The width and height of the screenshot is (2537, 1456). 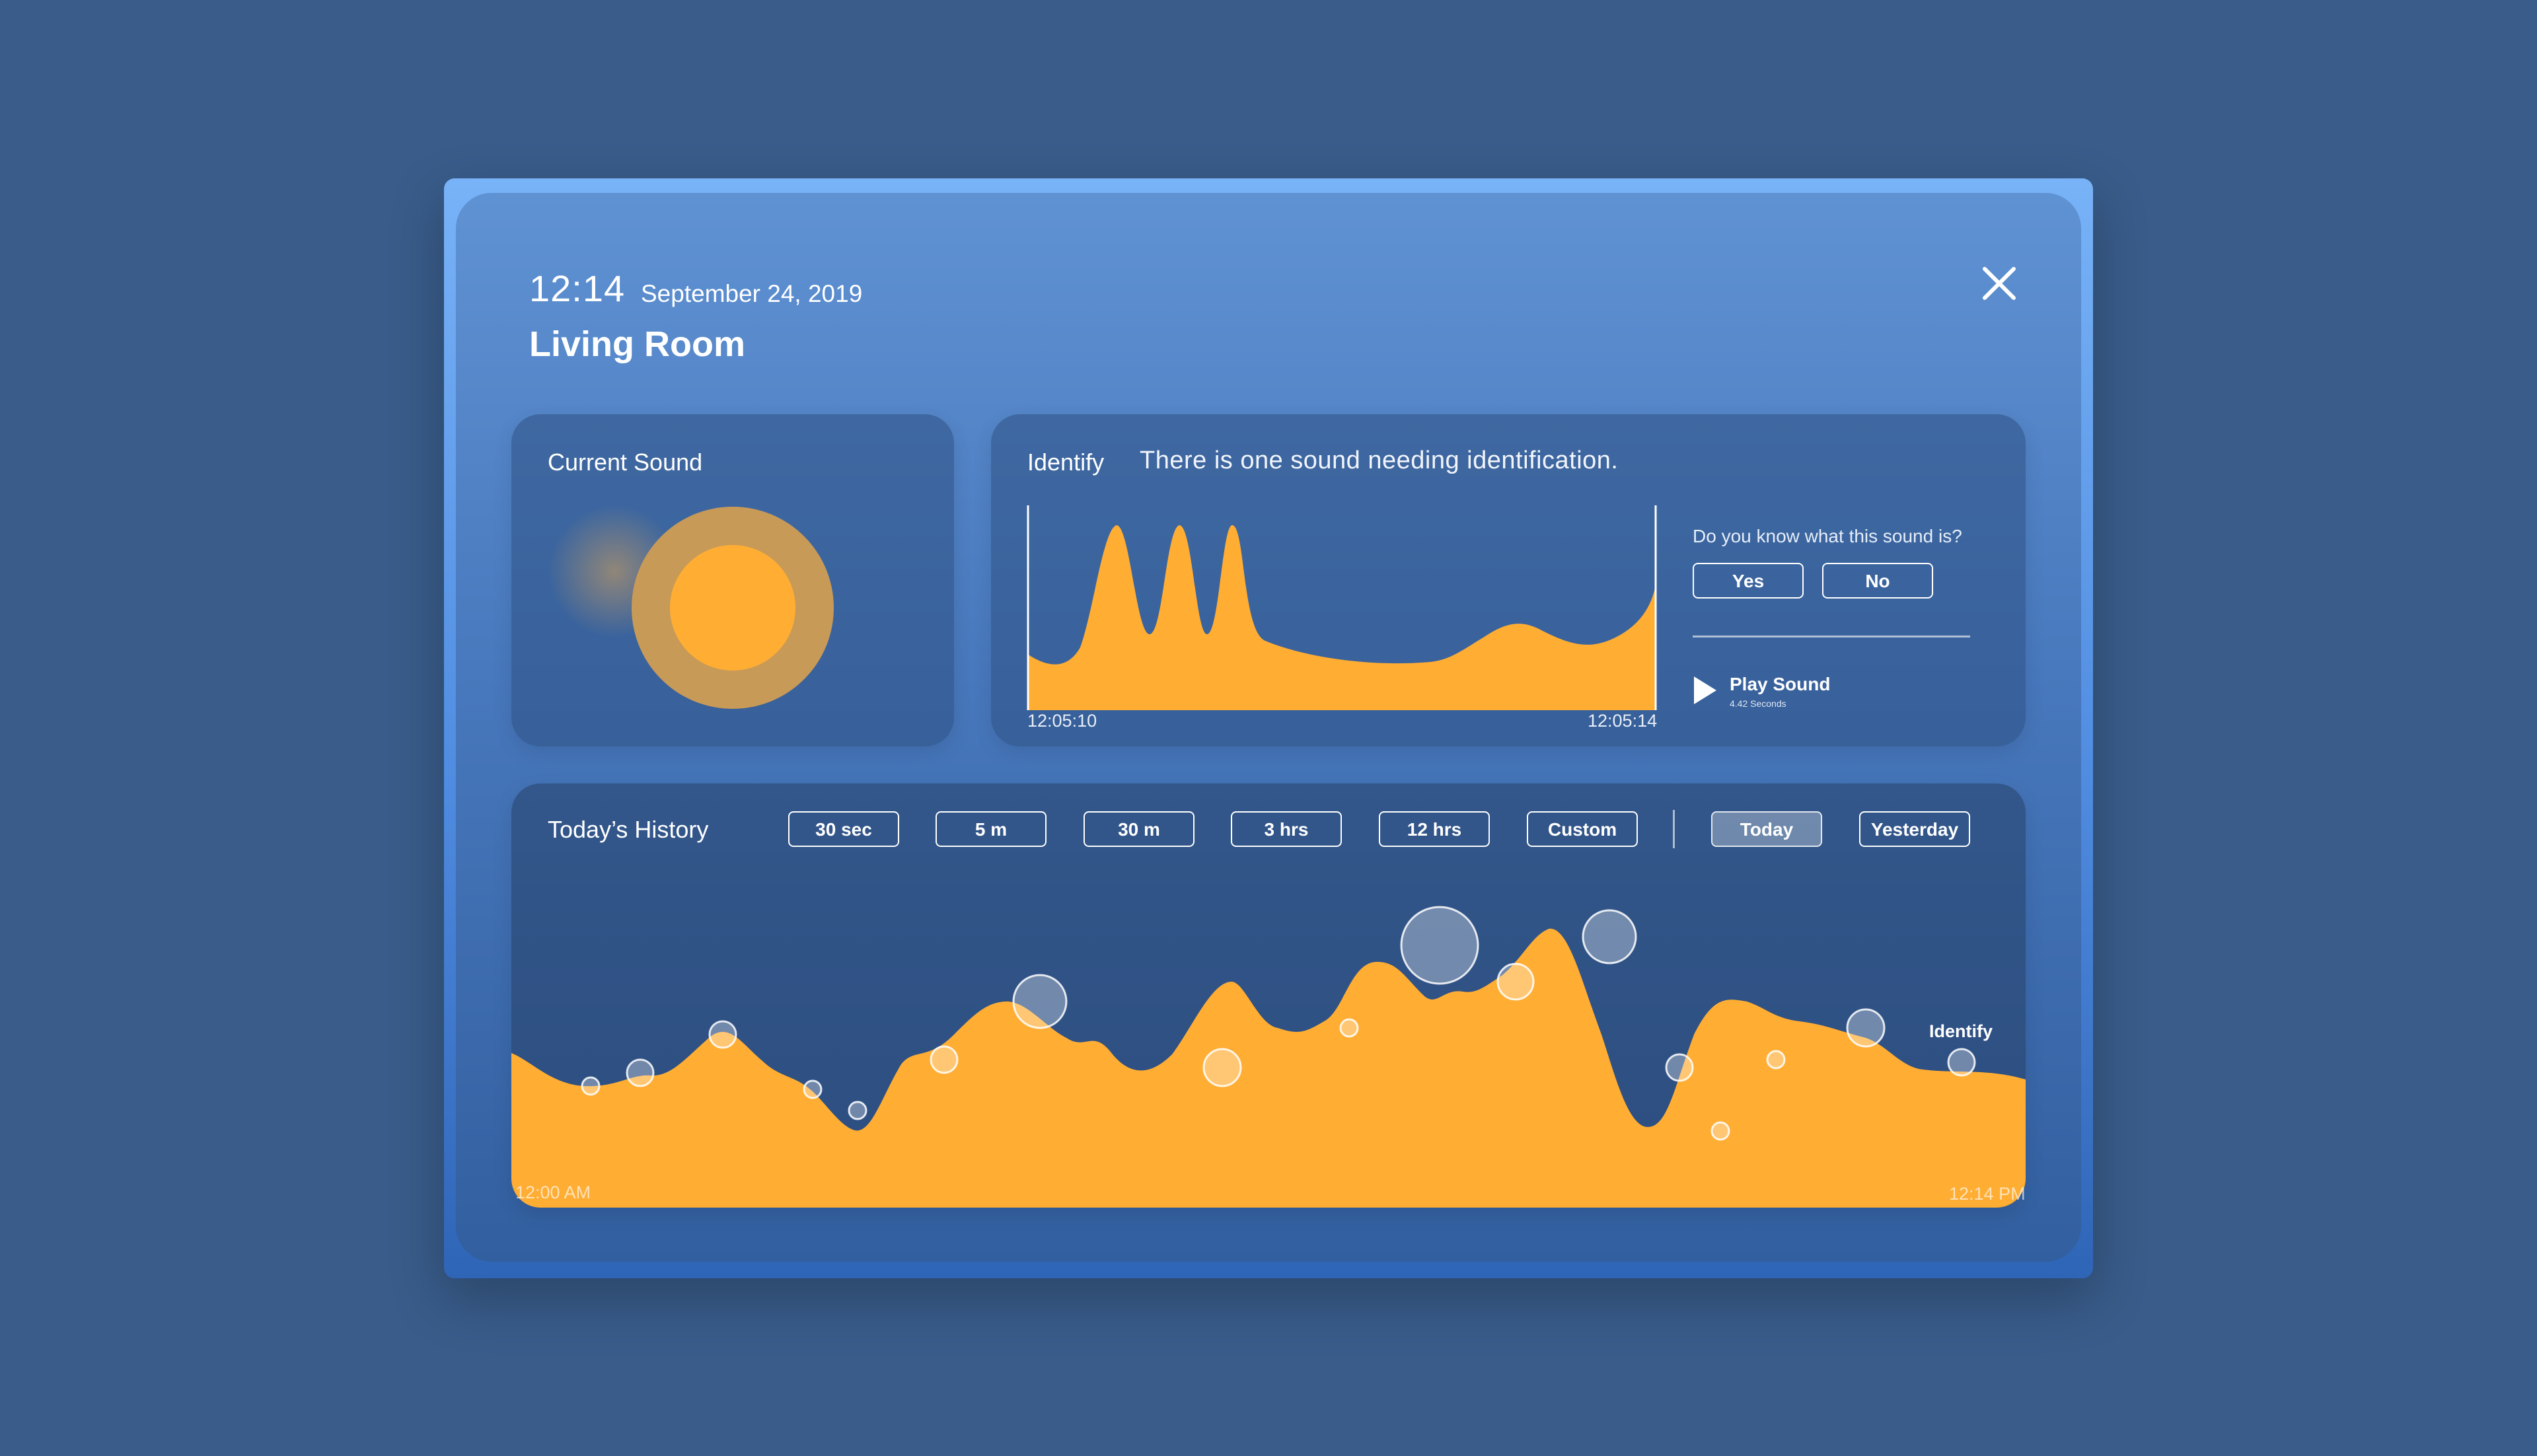 I want to click on current-time: 12:14, so click(x=577, y=288).